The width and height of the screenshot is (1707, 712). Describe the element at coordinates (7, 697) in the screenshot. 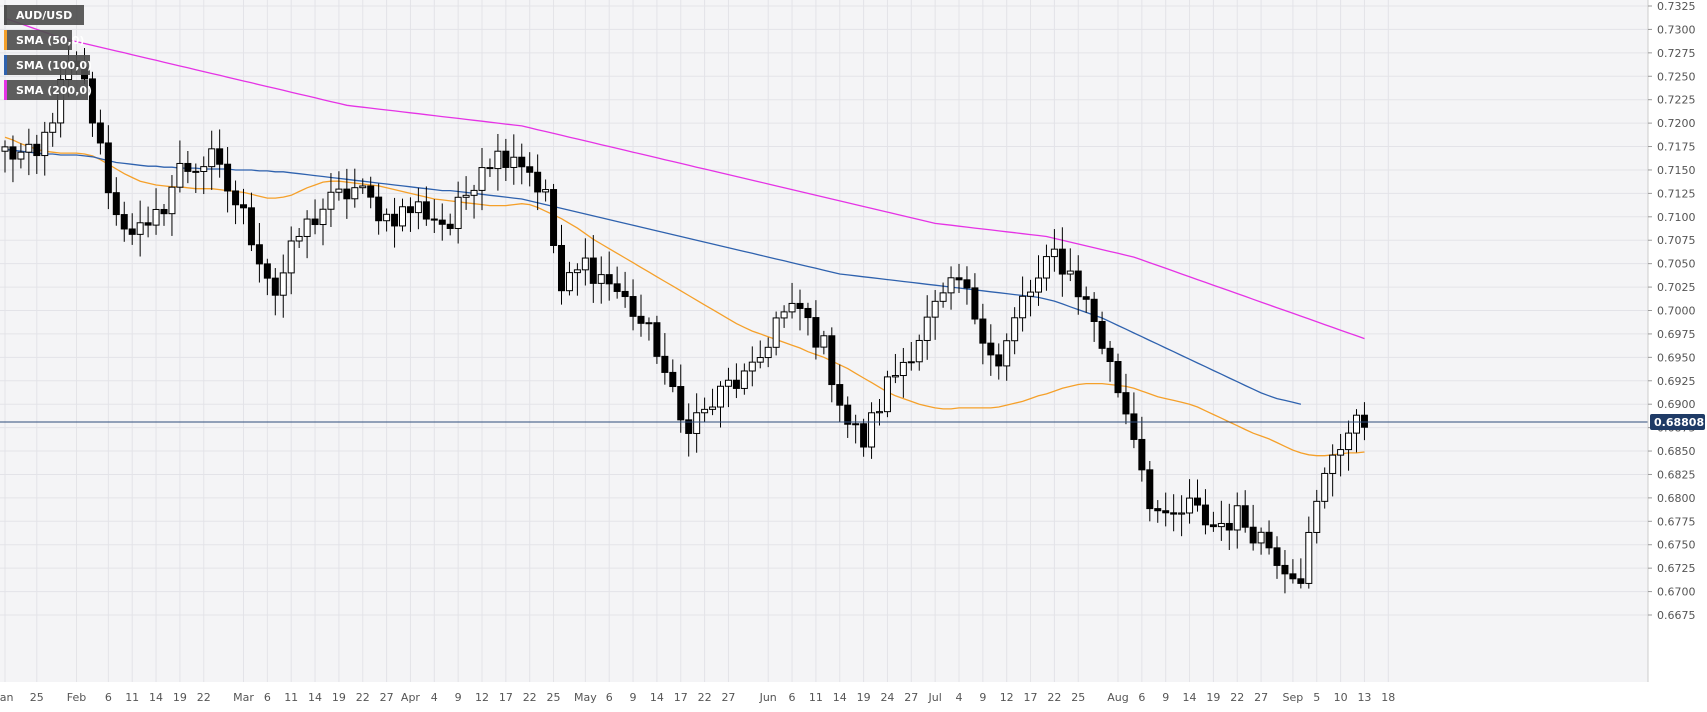

I see `x-tick-label: Jan` at that location.